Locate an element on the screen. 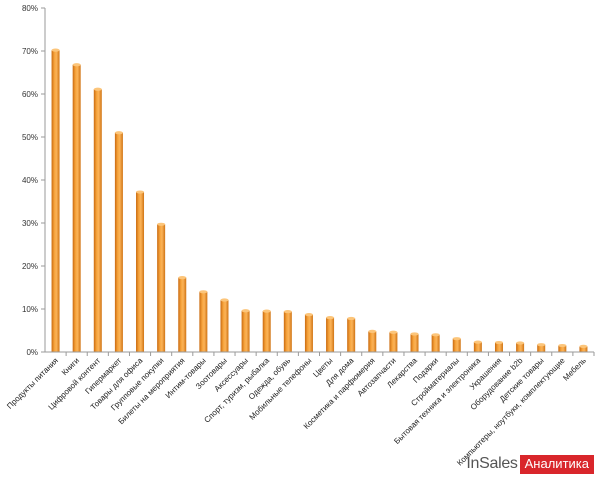 The image size is (600, 481). y-tick-label: 20% is located at coordinates (30, 266).